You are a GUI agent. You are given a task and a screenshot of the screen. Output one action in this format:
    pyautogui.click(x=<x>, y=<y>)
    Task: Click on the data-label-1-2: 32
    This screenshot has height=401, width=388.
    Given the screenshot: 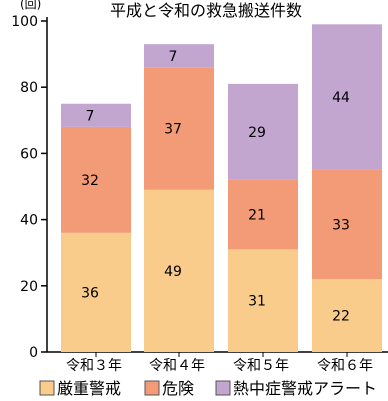 What is the action you would take?
    pyautogui.click(x=90, y=181)
    